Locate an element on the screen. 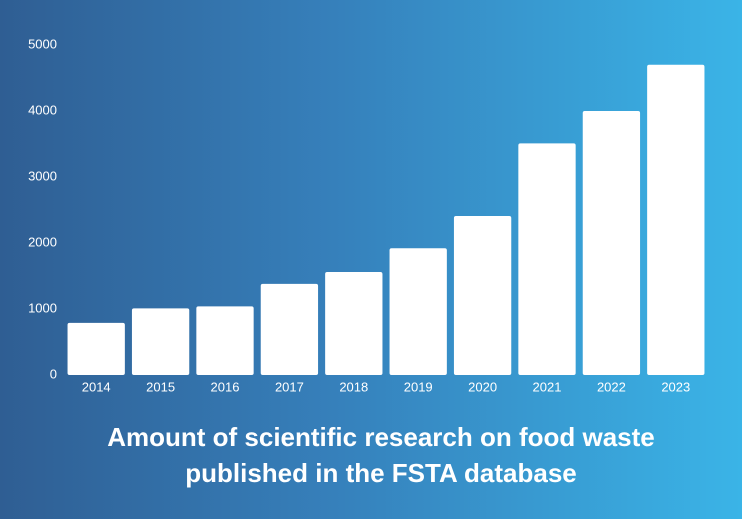  y-tick-label: 3000 is located at coordinates (42, 175).